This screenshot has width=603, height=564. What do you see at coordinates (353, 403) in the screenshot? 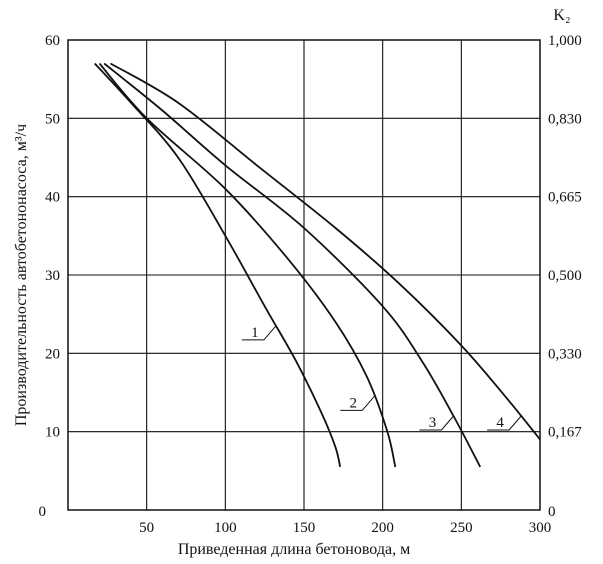
I see `curve-2-label: 2` at bounding box center [353, 403].